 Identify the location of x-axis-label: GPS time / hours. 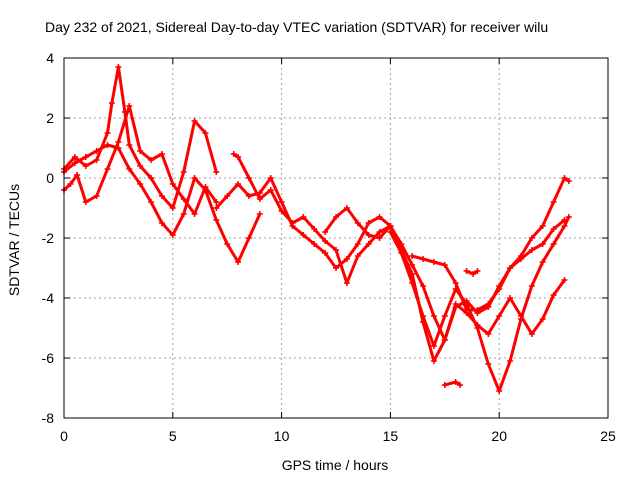
(335, 465).